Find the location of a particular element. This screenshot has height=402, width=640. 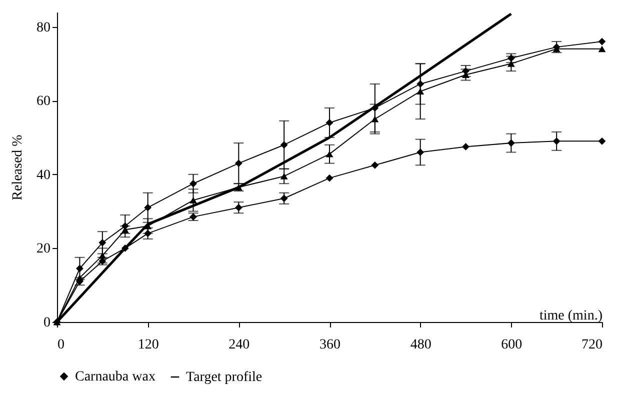

y-tick-label: 80 is located at coordinates (43, 28).